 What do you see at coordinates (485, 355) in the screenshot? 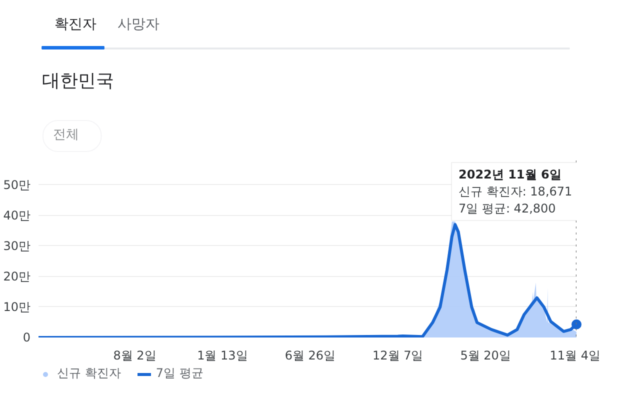
I see `x-tick-label: 5월 20일` at bounding box center [485, 355].